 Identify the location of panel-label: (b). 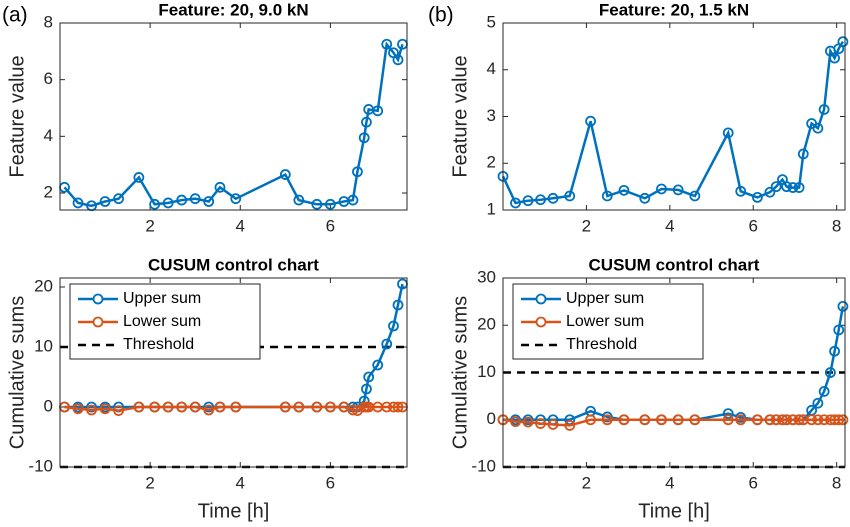
(441, 15).